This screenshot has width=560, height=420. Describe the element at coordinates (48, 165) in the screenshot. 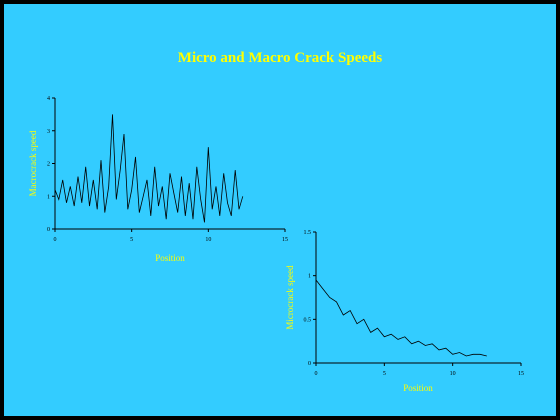

I see `y-tick-label: 2` at that location.